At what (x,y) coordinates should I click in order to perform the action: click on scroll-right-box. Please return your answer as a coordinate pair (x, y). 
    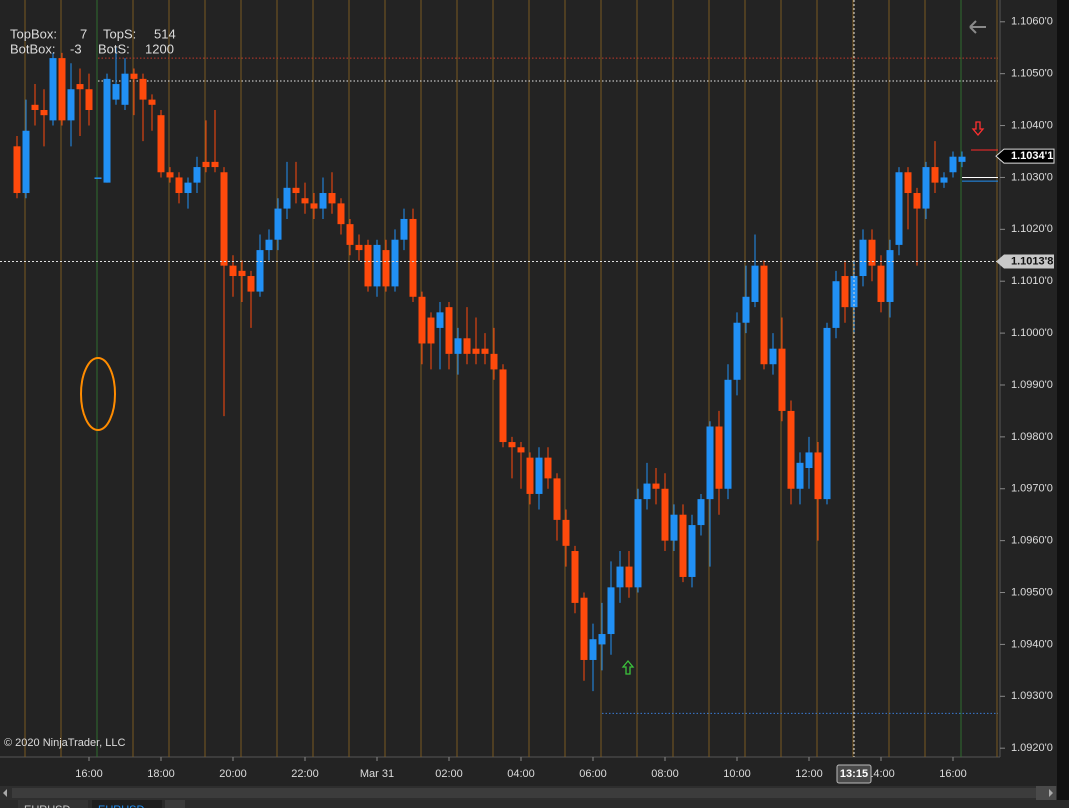
    Looking at the image, I should click on (1046, 793).